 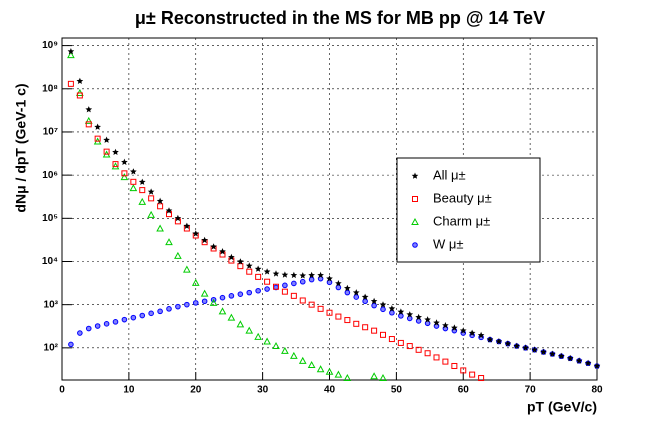 What do you see at coordinates (448, 243) in the screenshot?
I see `legend-label: W μ±` at bounding box center [448, 243].